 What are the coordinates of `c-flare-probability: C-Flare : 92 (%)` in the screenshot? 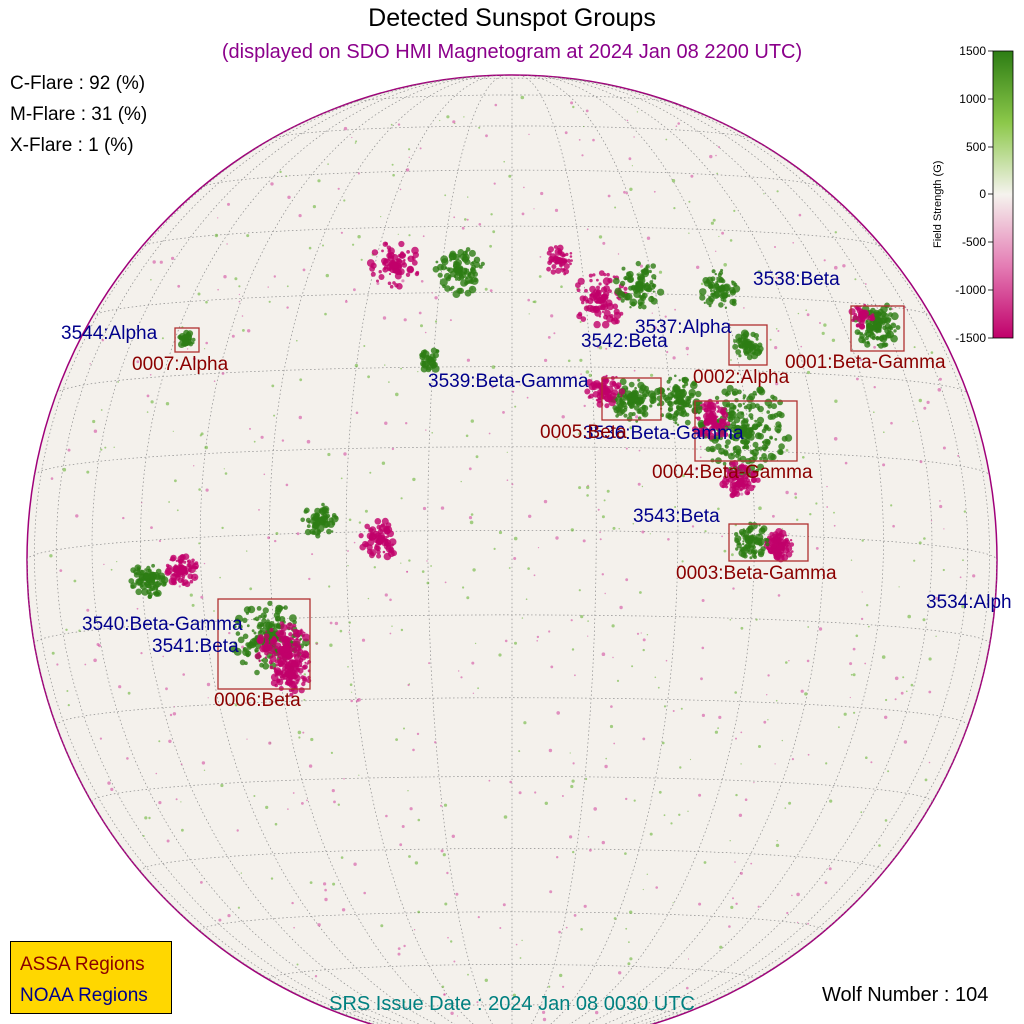 It's located at (78, 83).